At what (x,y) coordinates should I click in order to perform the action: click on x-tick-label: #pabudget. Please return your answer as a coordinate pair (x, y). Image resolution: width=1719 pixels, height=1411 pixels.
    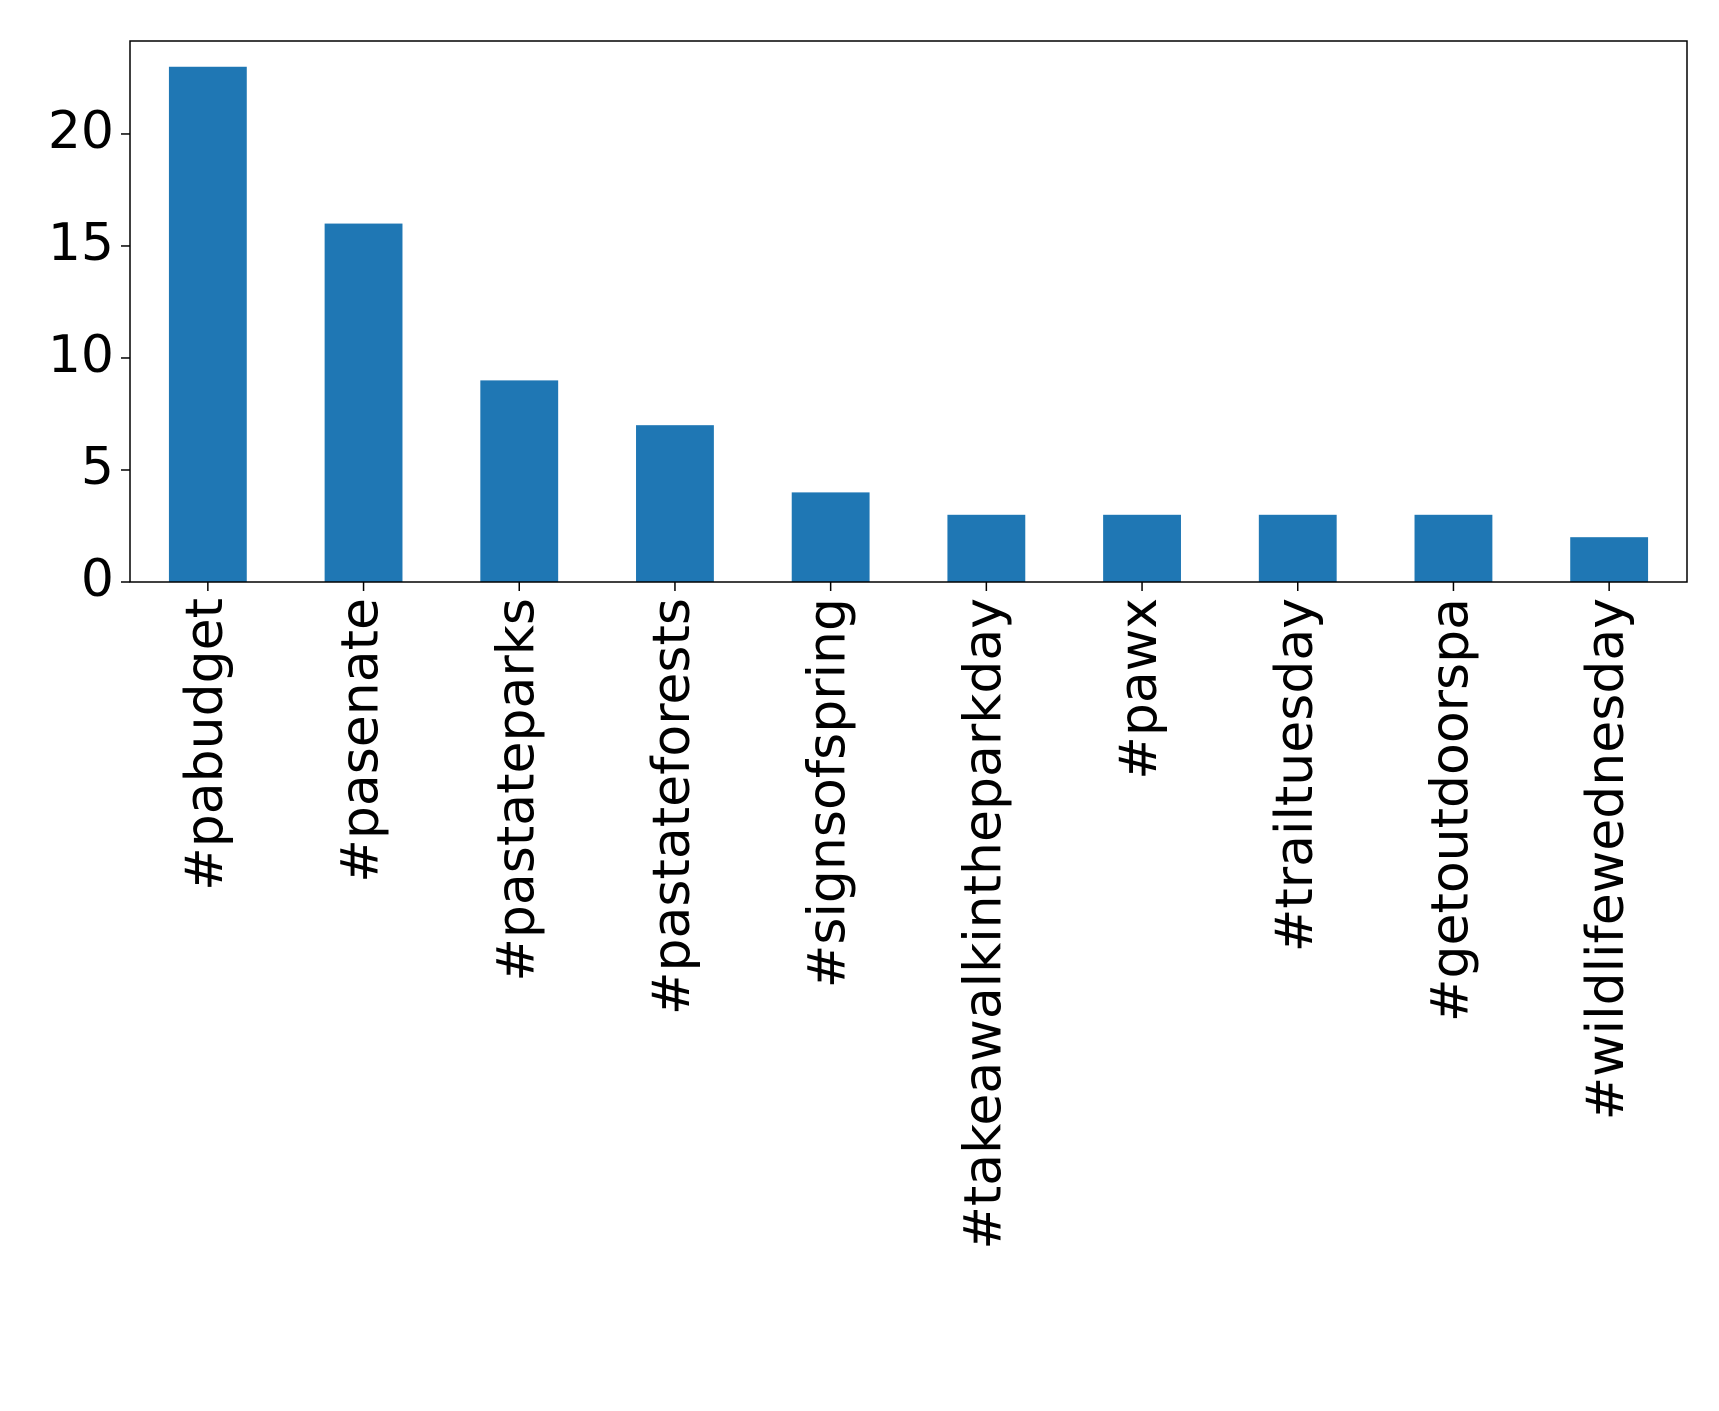
    Looking at the image, I should click on (205, 744).